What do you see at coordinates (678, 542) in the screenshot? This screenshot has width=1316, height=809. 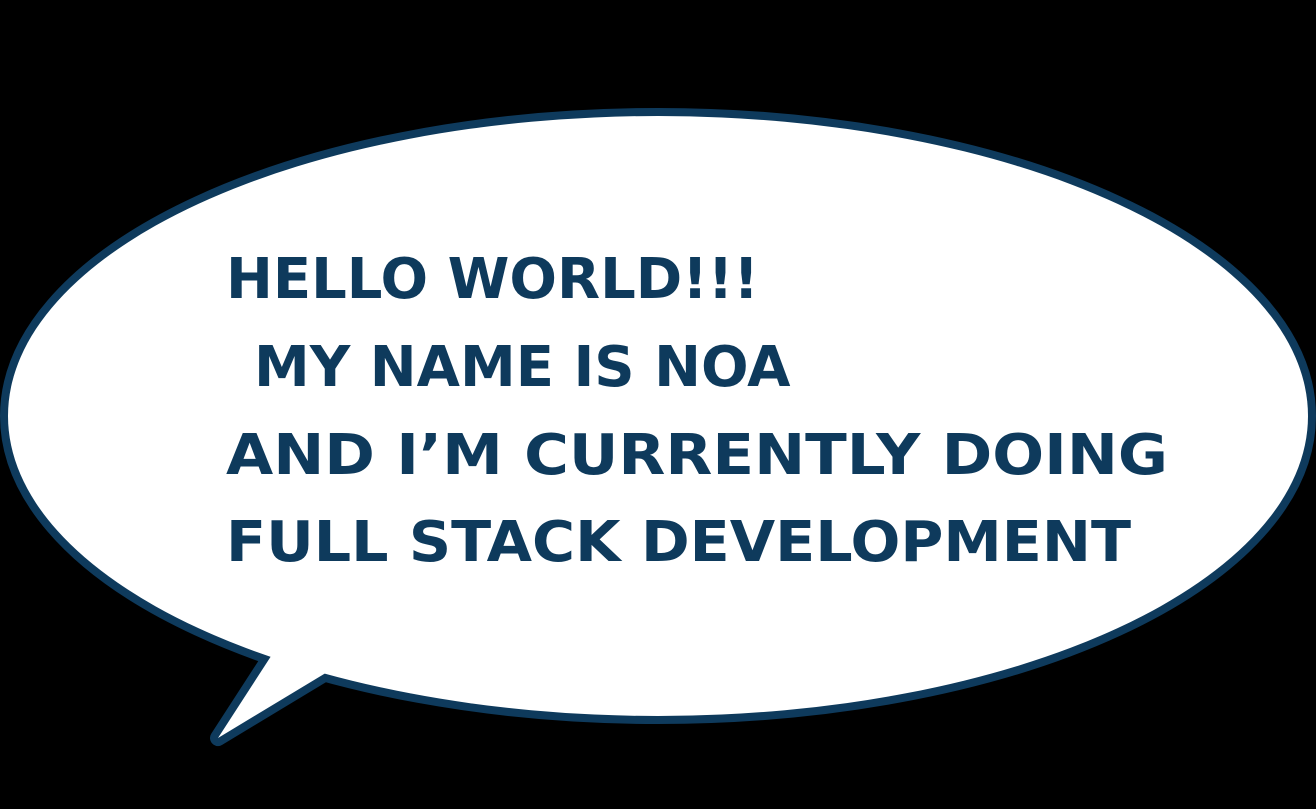 I see `bubble-line: FULL STACK DEVELOPMENT` at bounding box center [678, 542].